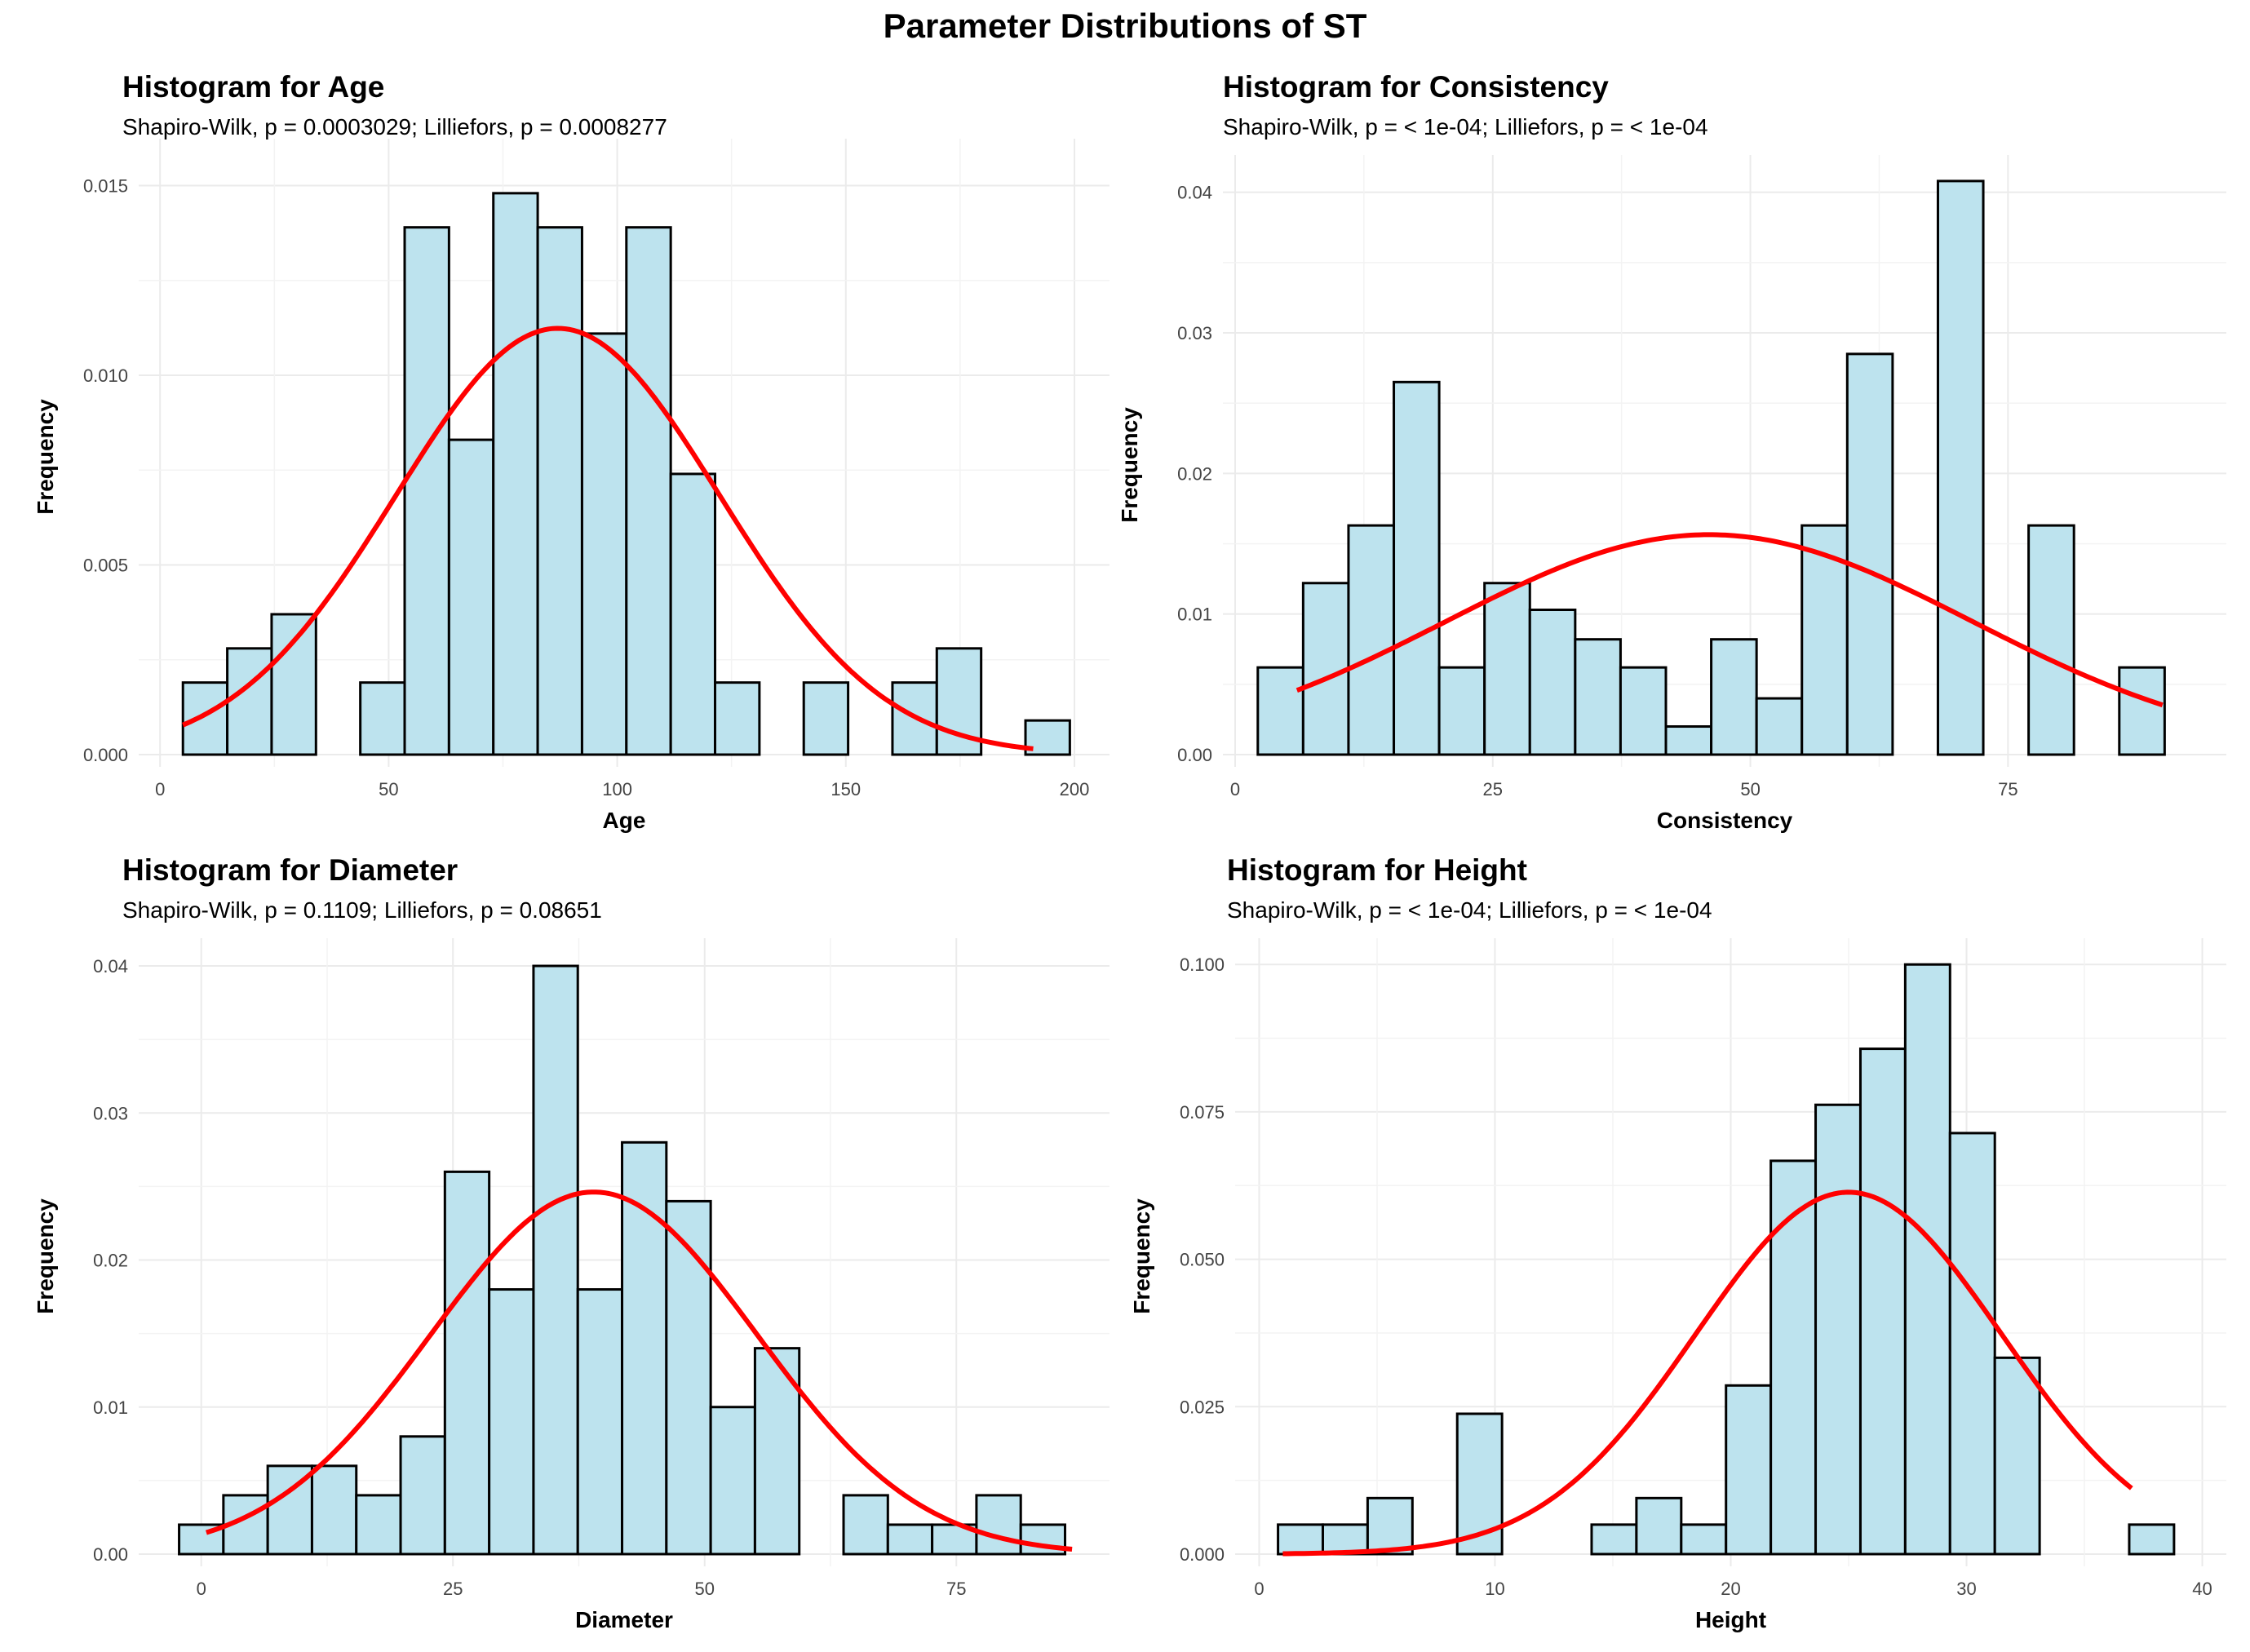 This screenshot has width=2250, height=1652. Describe the element at coordinates (624, 820) in the screenshot. I see `x-axis-title: Age` at that location.